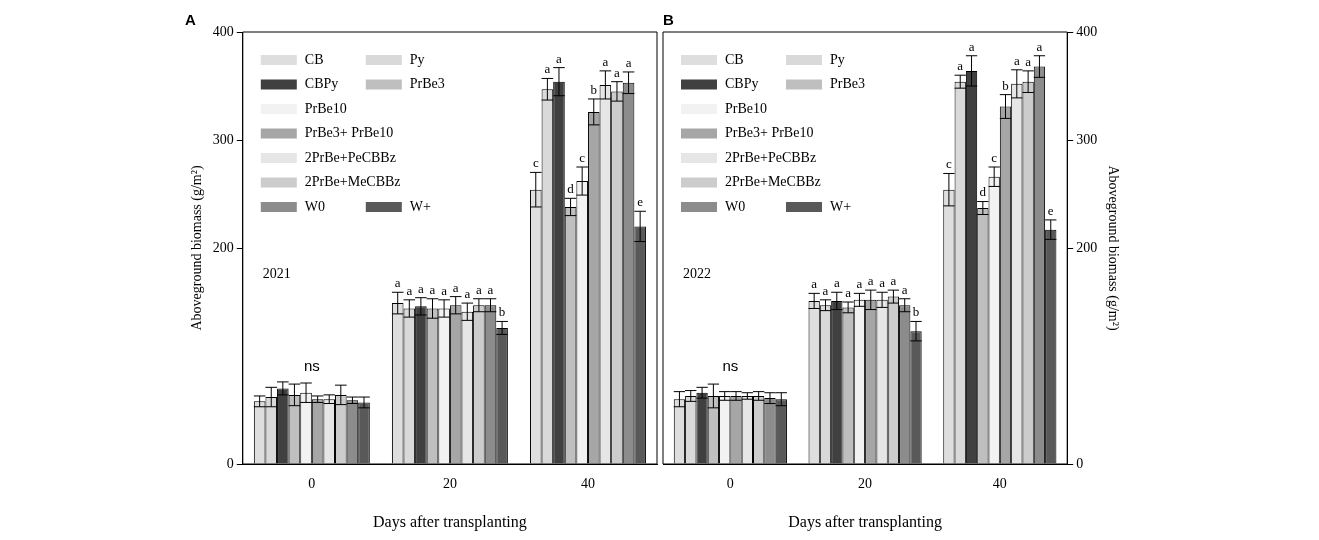 The width and height of the screenshot is (1319, 540). I want to click on annotation: 2021, so click(276, 273).